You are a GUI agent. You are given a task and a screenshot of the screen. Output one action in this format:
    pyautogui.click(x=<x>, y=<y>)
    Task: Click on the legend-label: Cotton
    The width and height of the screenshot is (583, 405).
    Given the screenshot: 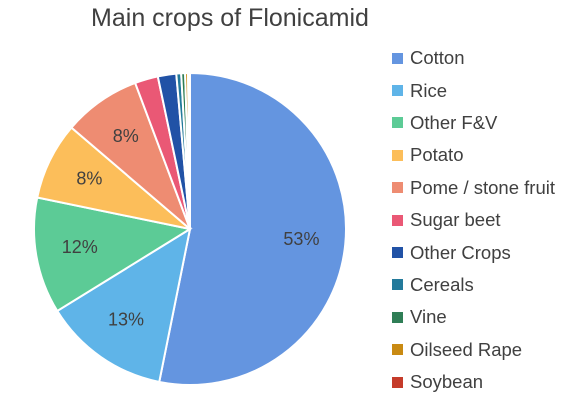 What is the action you would take?
    pyautogui.click(x=437, y=58)
    